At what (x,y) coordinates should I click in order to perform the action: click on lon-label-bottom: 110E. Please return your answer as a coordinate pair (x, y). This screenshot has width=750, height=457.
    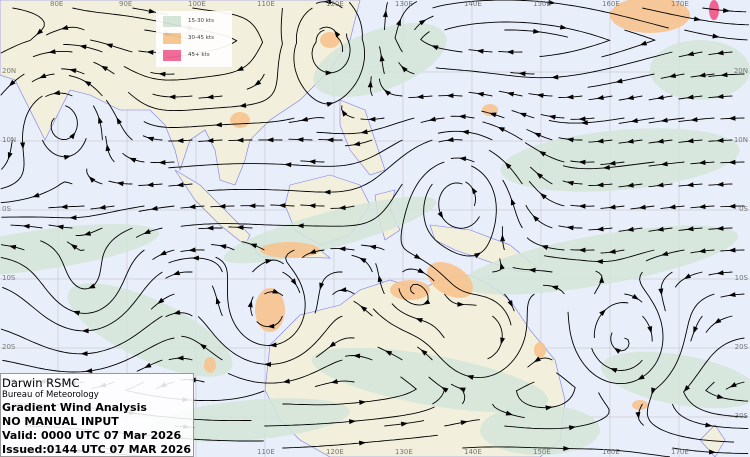
    Looking at the image, I should click on (266, 452).